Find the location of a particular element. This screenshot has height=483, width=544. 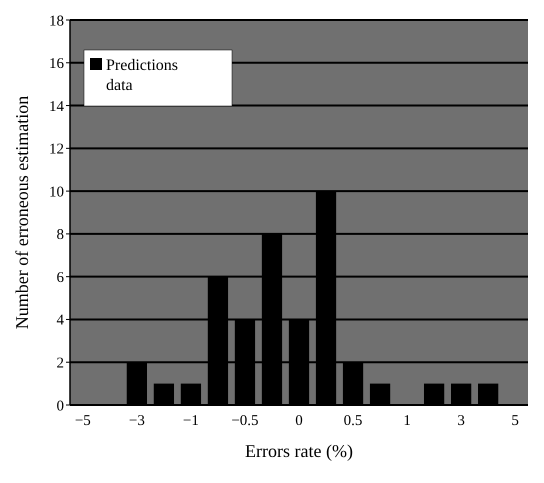

y-axis-title: Number of erroneous estimation is located at coordinates (22, 213).